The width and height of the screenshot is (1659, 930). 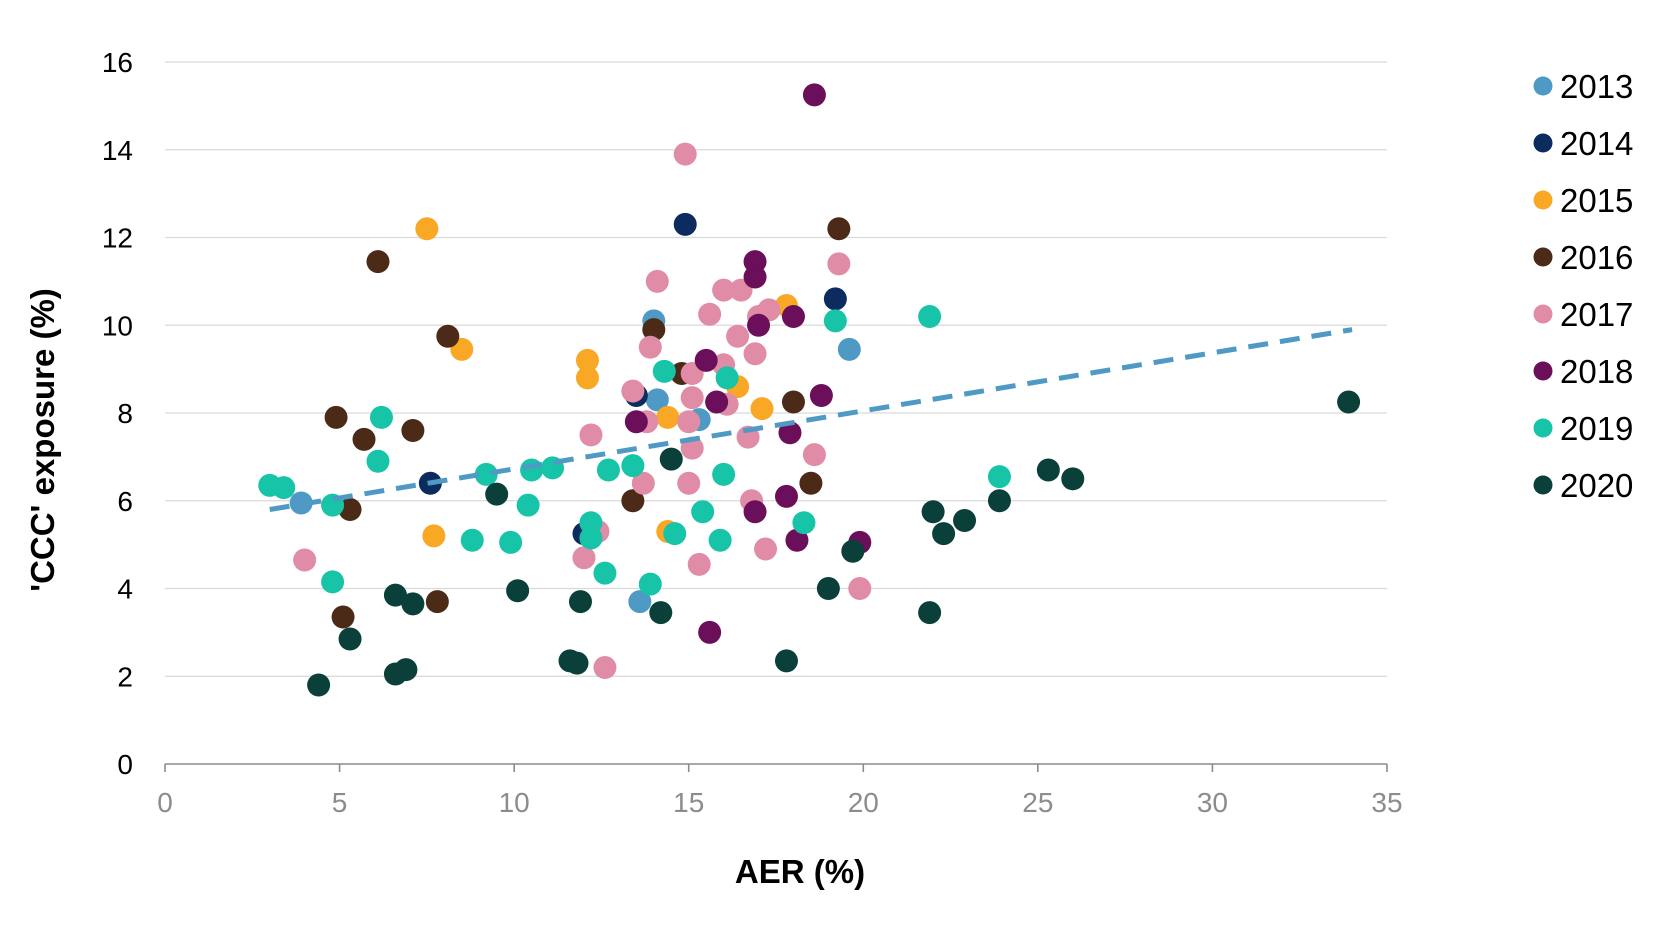 I want to click on y-tick-label: 4, so click(x=125, y=589).